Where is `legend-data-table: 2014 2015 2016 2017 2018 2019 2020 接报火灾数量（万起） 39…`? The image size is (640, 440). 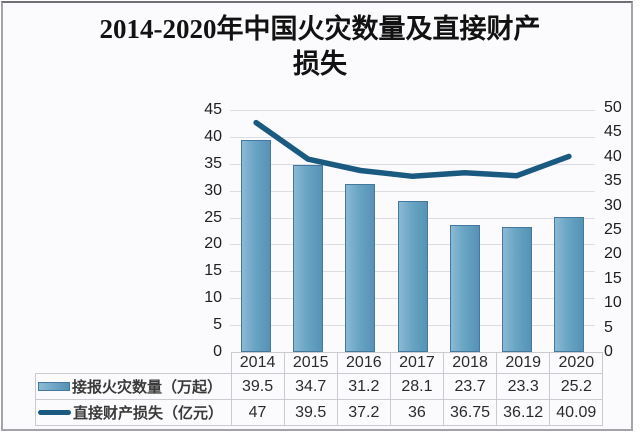
legend-data-table: 2014 2015 2016 2017 2018 2019 2020 接报火灾数量（万起） 39… is located at coordinates (319, 389).